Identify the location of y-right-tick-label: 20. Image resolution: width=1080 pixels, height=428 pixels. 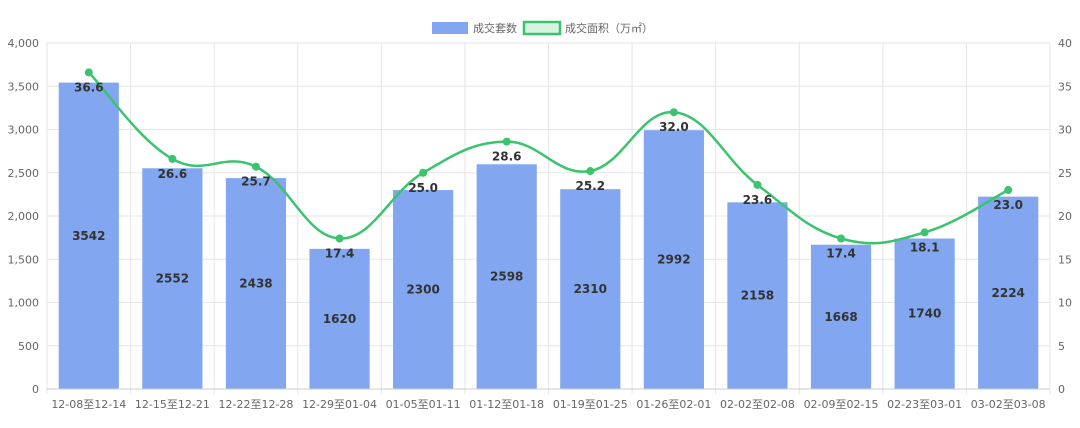
(1065, 216).